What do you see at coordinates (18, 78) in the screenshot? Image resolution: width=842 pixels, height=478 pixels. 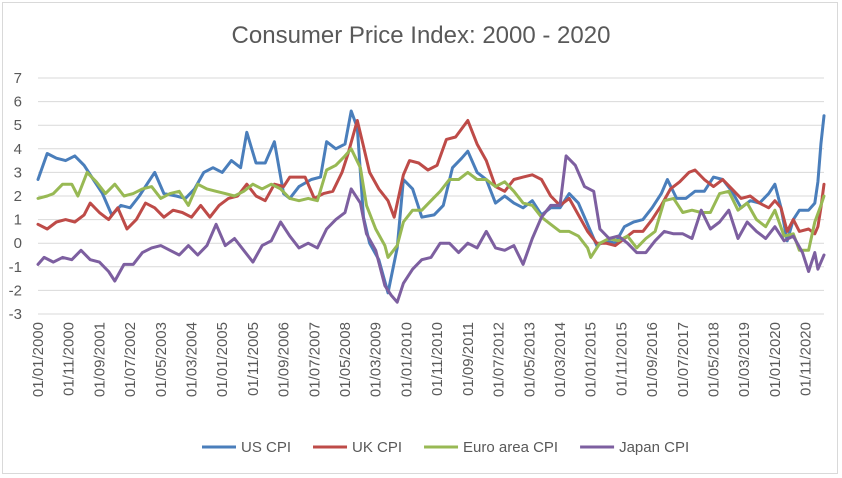 I see `y-tick-label: 7` at bounding box center [18, 78].